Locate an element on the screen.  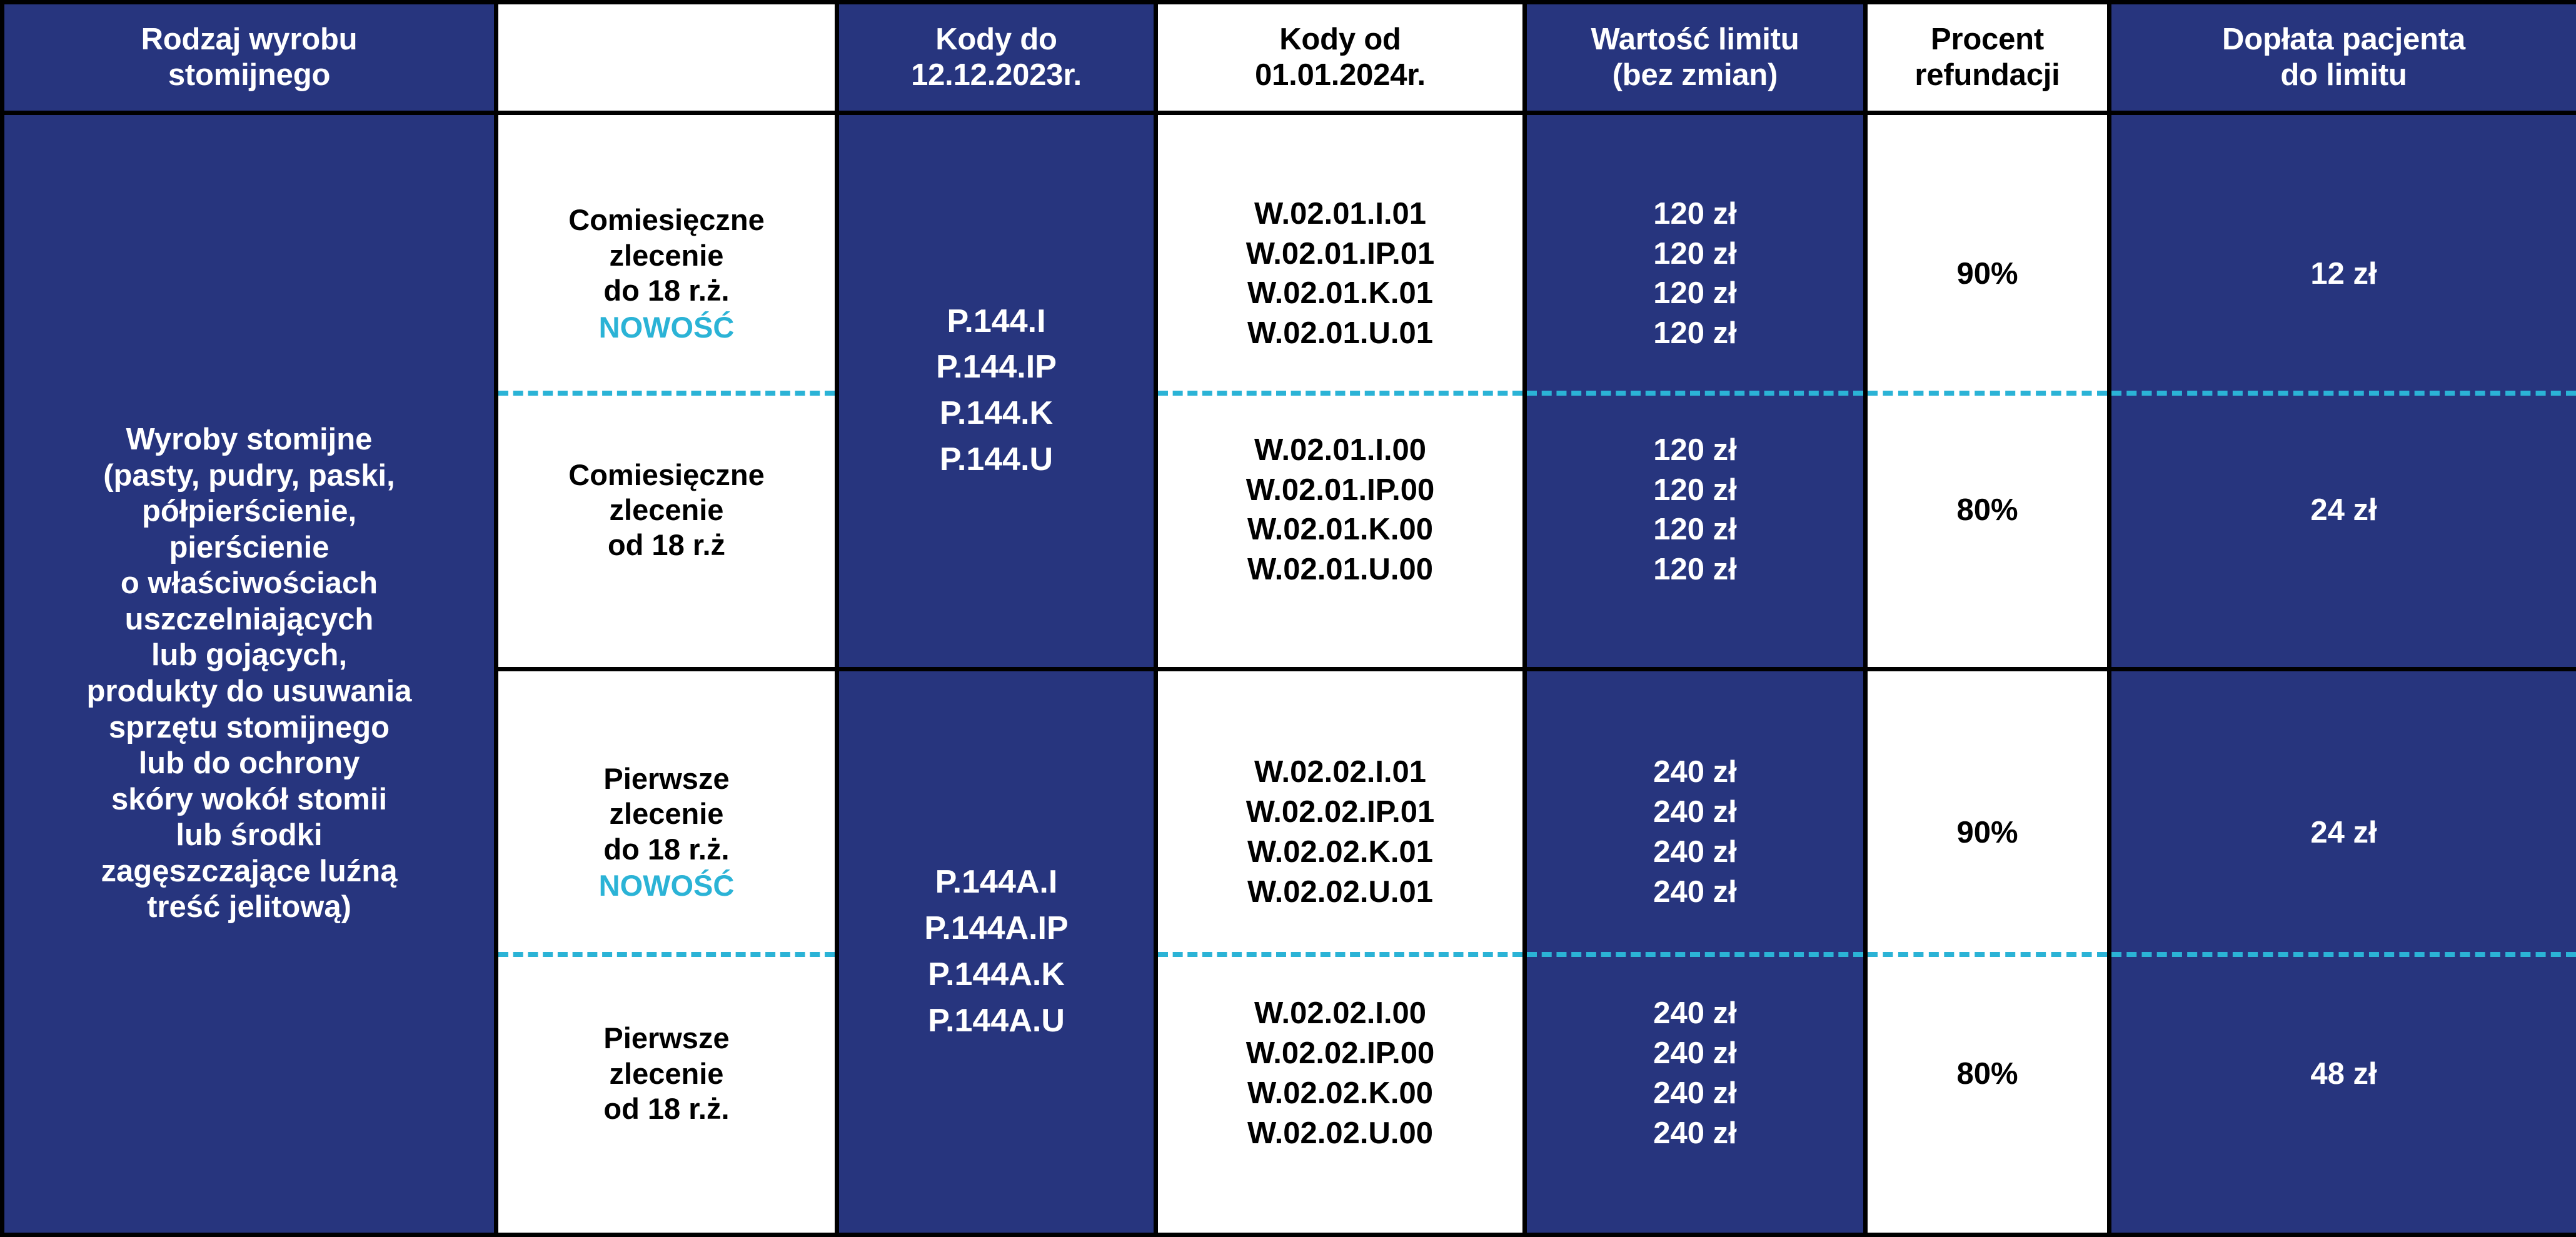
header-line: Wartość limitu is located at coordinates (1695, 40).